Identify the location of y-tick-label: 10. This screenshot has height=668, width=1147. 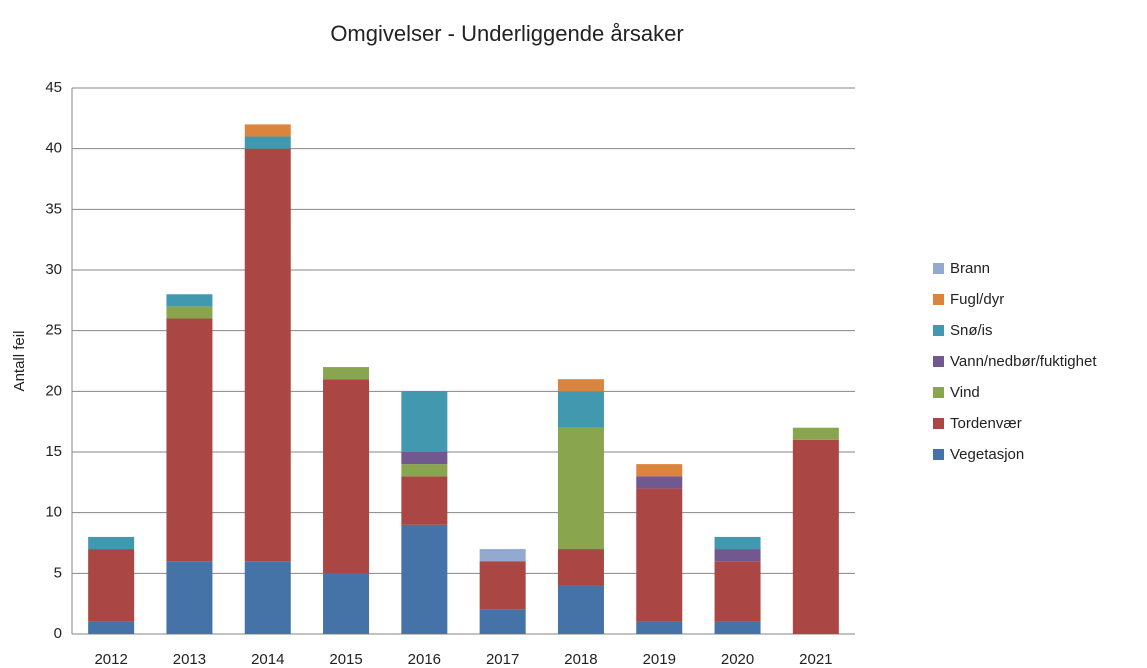
(53, 512).